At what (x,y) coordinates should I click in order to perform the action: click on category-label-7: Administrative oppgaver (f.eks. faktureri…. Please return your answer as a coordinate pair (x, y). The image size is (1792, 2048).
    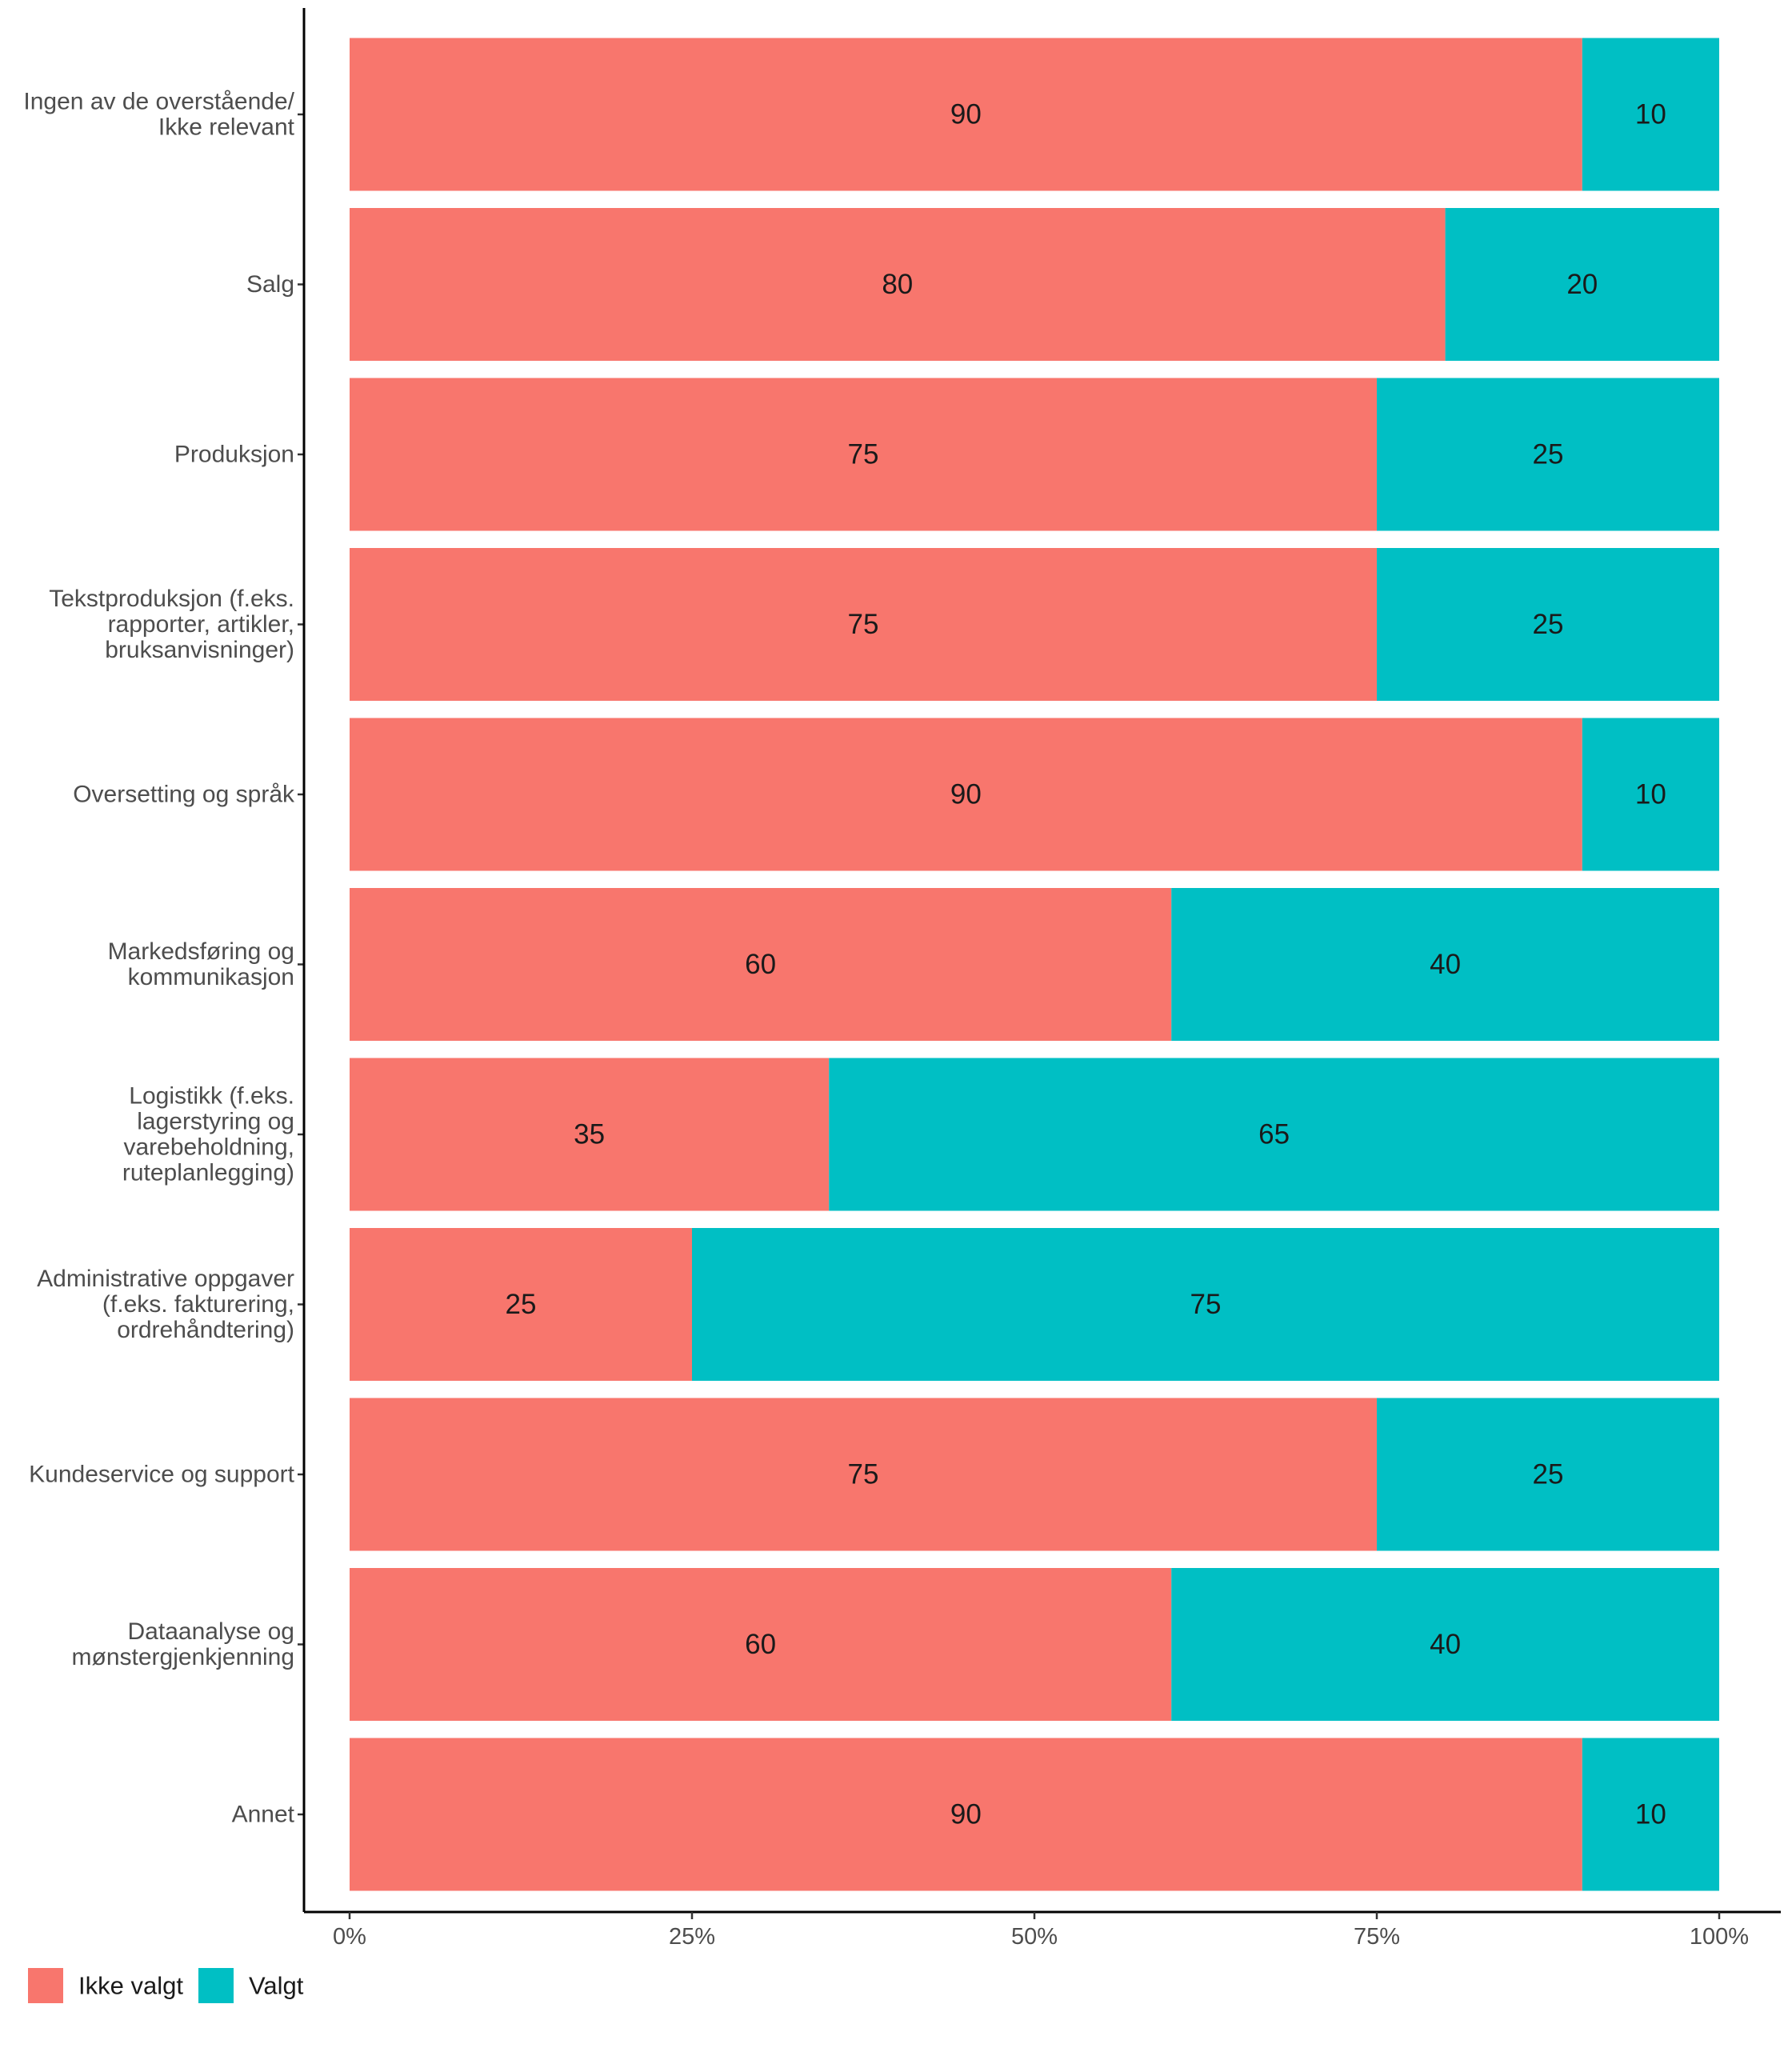
    Looking at the image, I should click on (165, 1304).